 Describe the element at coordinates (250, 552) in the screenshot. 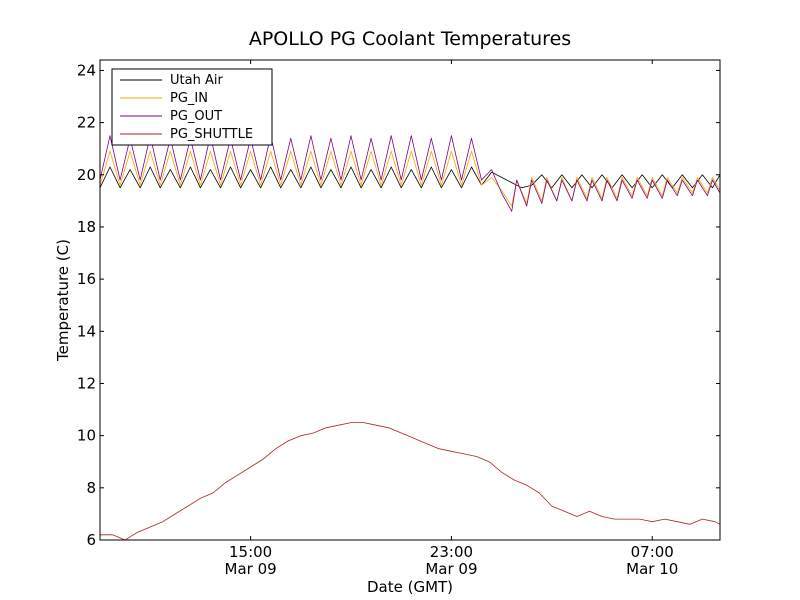

I see `x-tick-time: 15:00` at that location.